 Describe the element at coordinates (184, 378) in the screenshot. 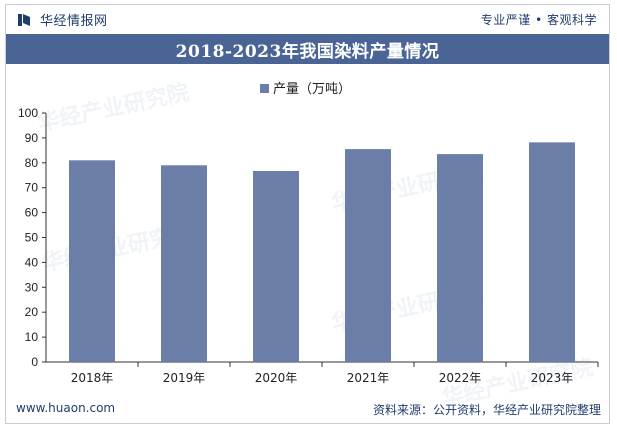

I see `x-tick-label: 2019年` at that location.